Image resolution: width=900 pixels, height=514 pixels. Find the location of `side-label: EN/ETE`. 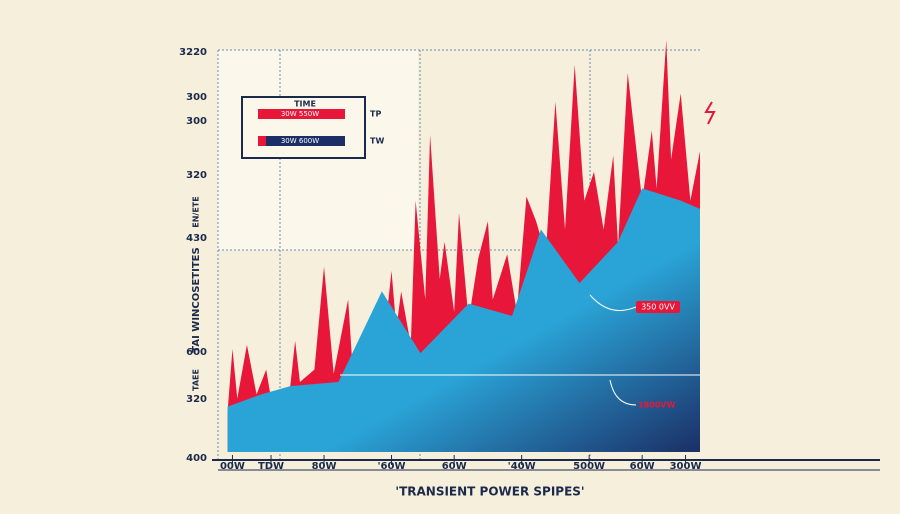

side-label: EN/ETE is located at coordinates (196, 211).